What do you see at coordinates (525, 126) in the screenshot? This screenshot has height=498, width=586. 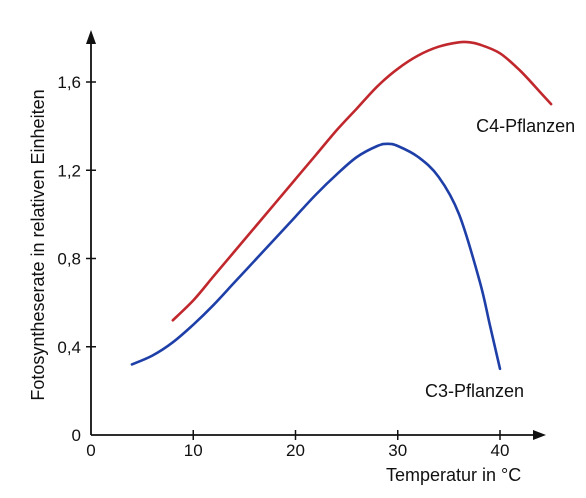 I see `series-label-c4-pflanzen: C4-Pflanzen` at bounding box center [525, 126].